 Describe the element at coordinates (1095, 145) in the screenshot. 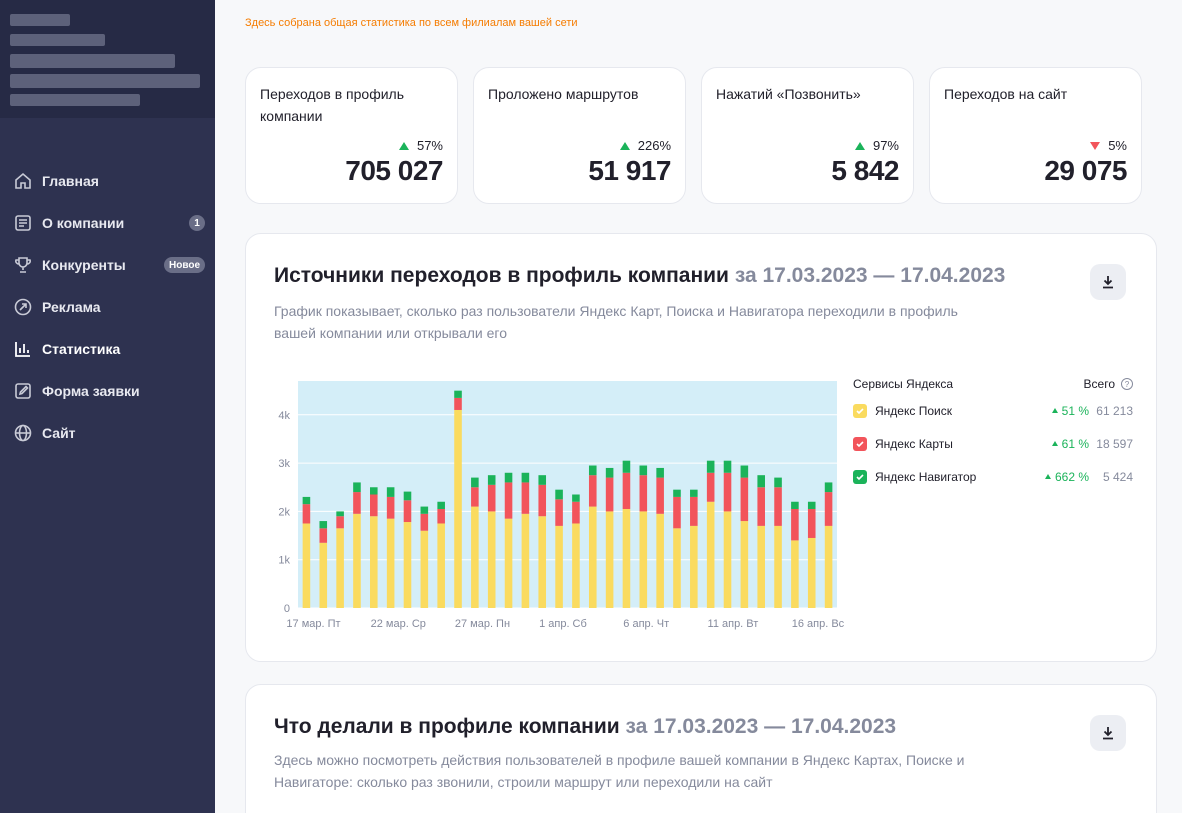

I see `arrow-down-icon` at that location.